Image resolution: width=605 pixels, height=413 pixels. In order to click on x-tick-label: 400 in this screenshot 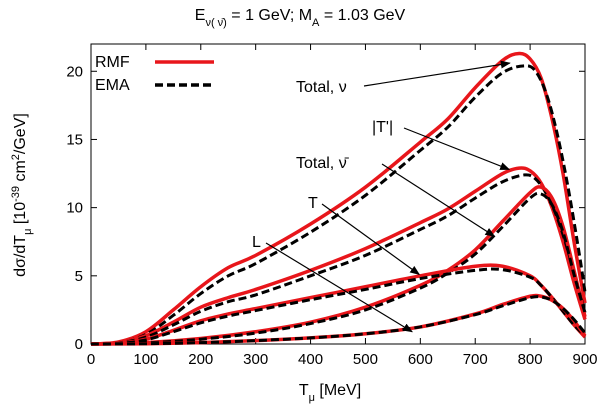, I will do `click(310, 359)`.